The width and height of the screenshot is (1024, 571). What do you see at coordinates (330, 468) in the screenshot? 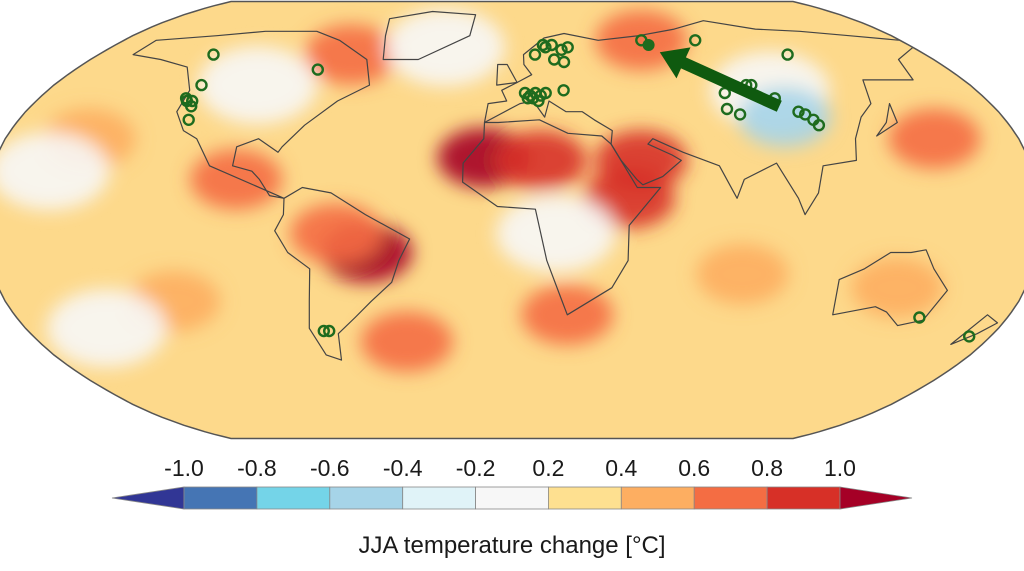
I see `colorbar-tick-label: -0.6` at bounding box center [330, 468].